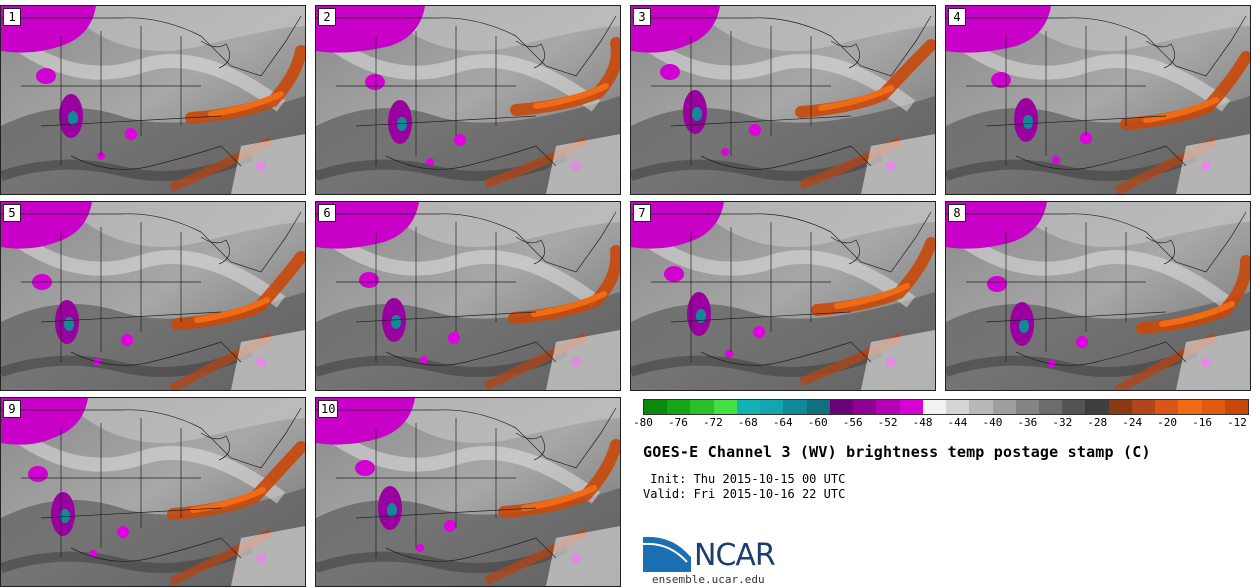 This screenshot has height=588, width=1260. Describe the element at coordinates (667, 553) in the screenshot. I see `ncar-logo-icon` at that location.